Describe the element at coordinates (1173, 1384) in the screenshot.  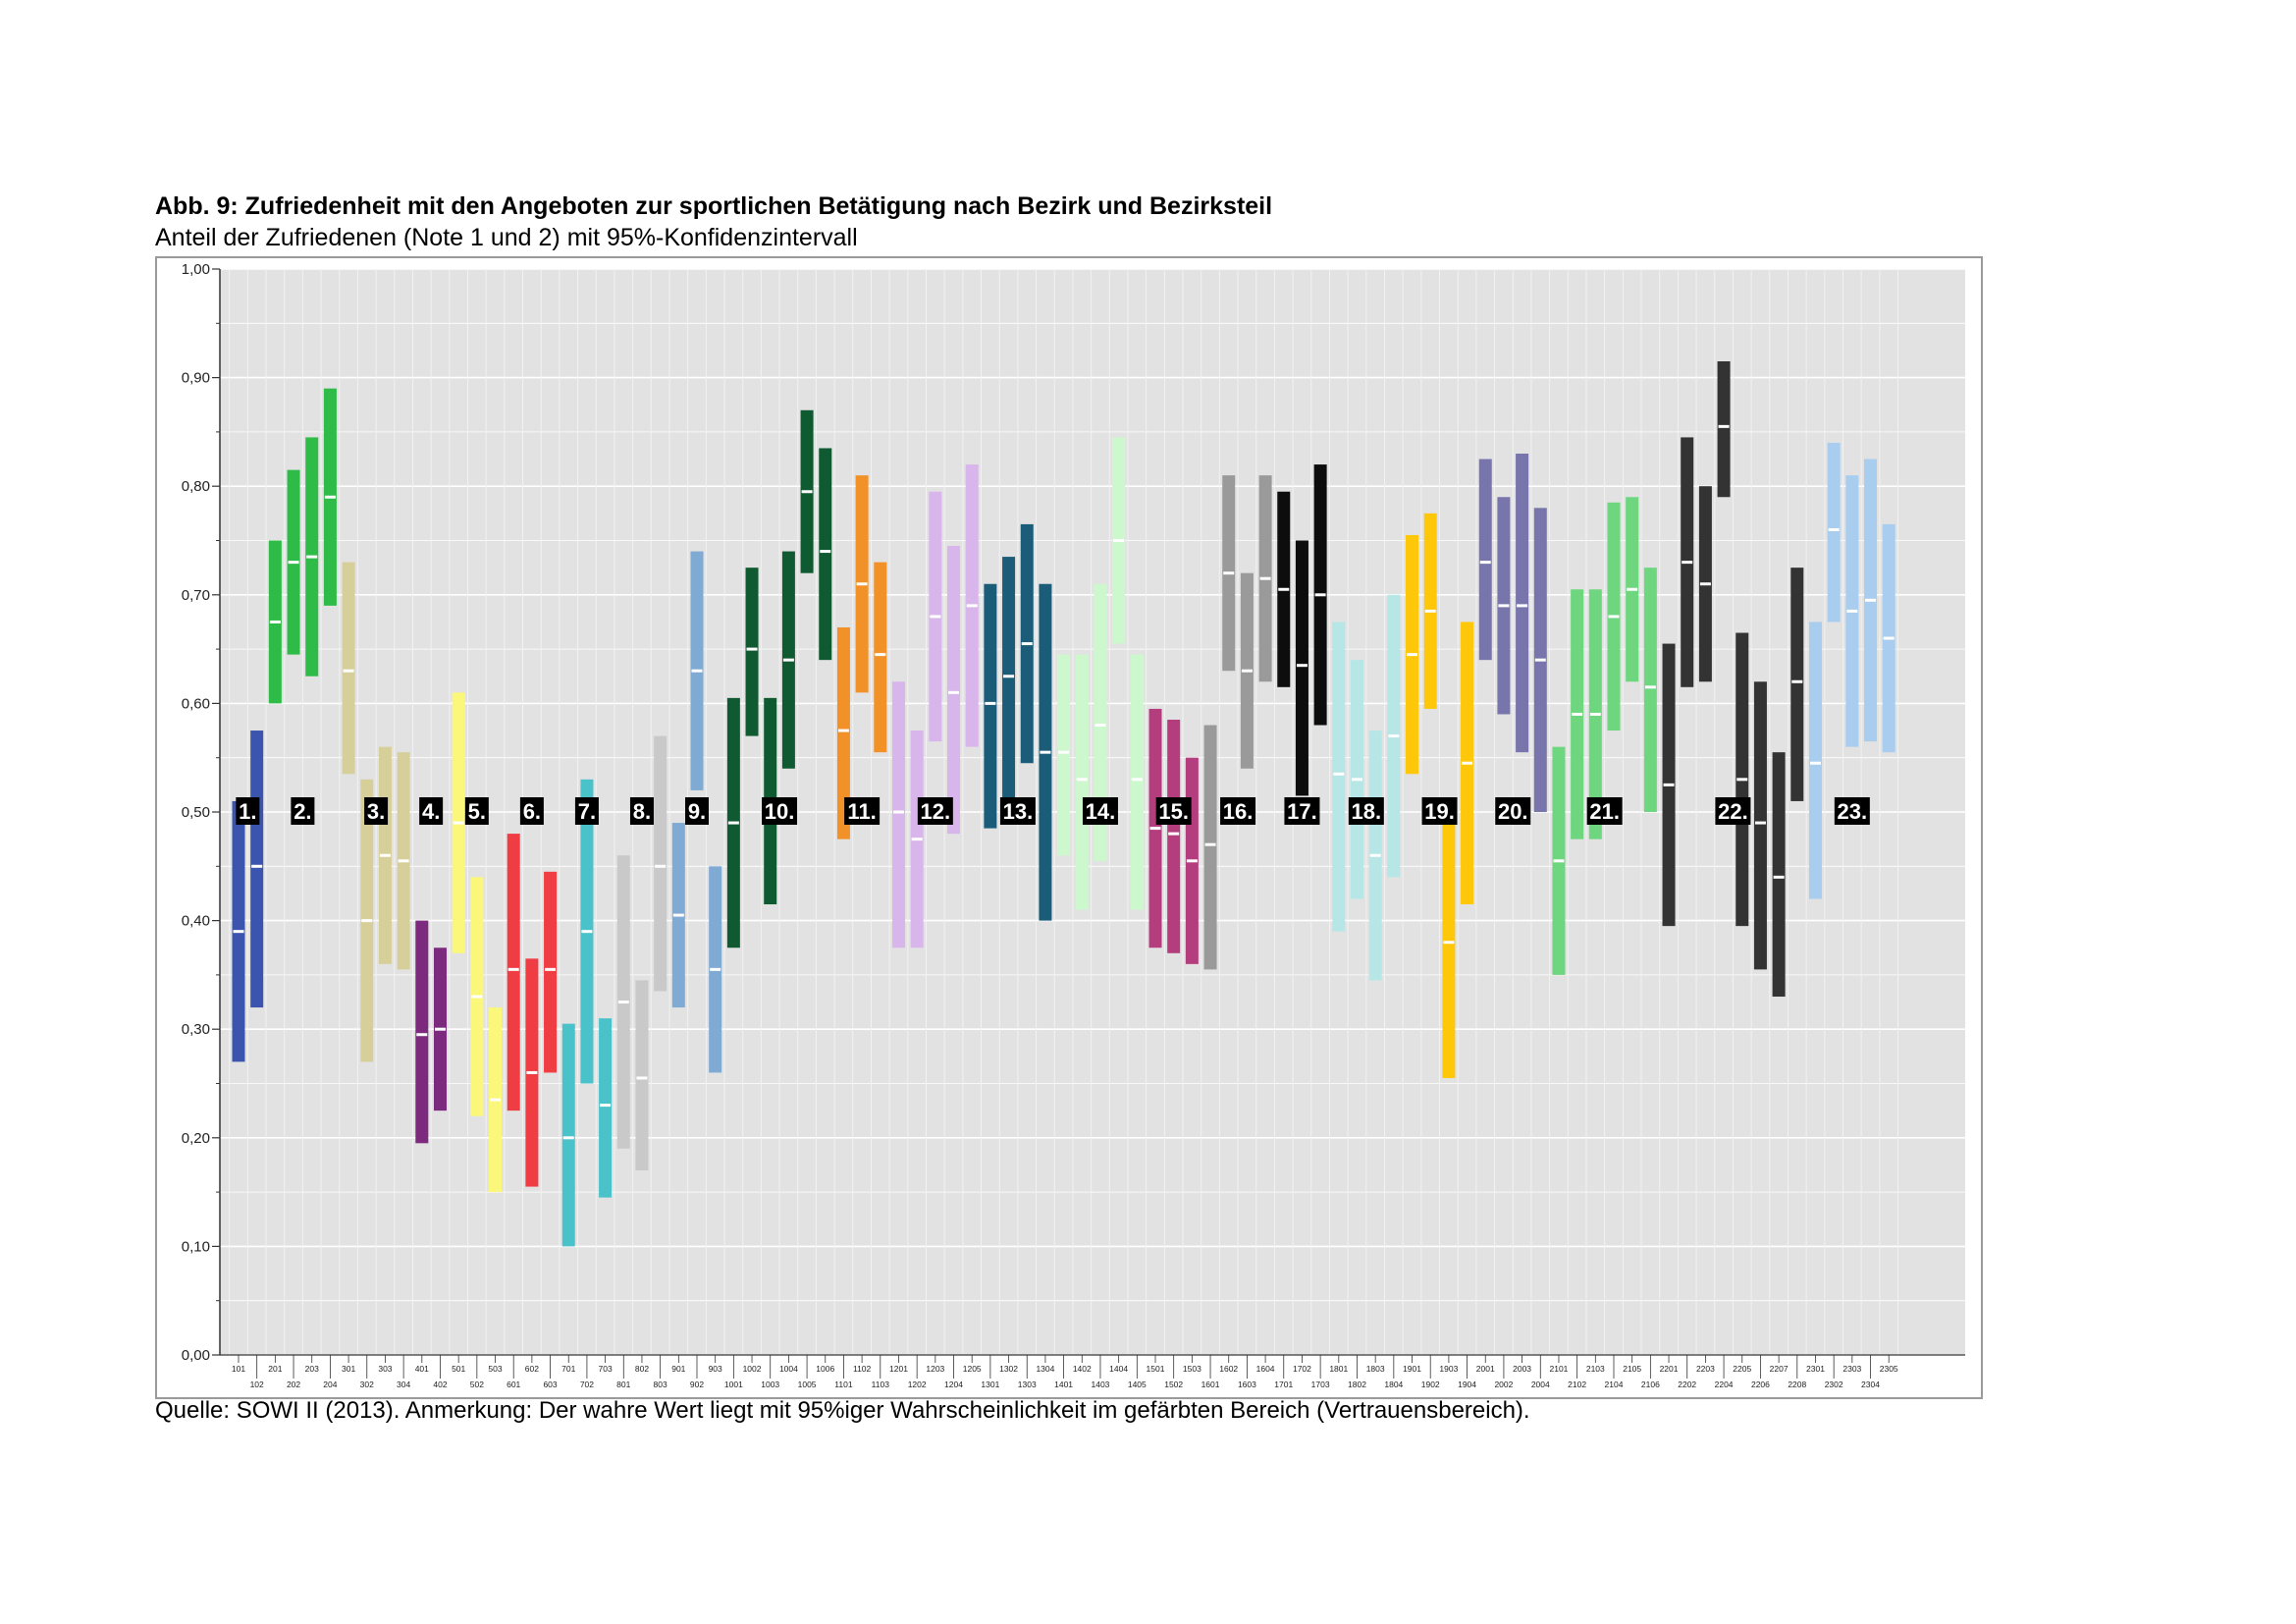
I see `x-tick-label: 1502` at that location.